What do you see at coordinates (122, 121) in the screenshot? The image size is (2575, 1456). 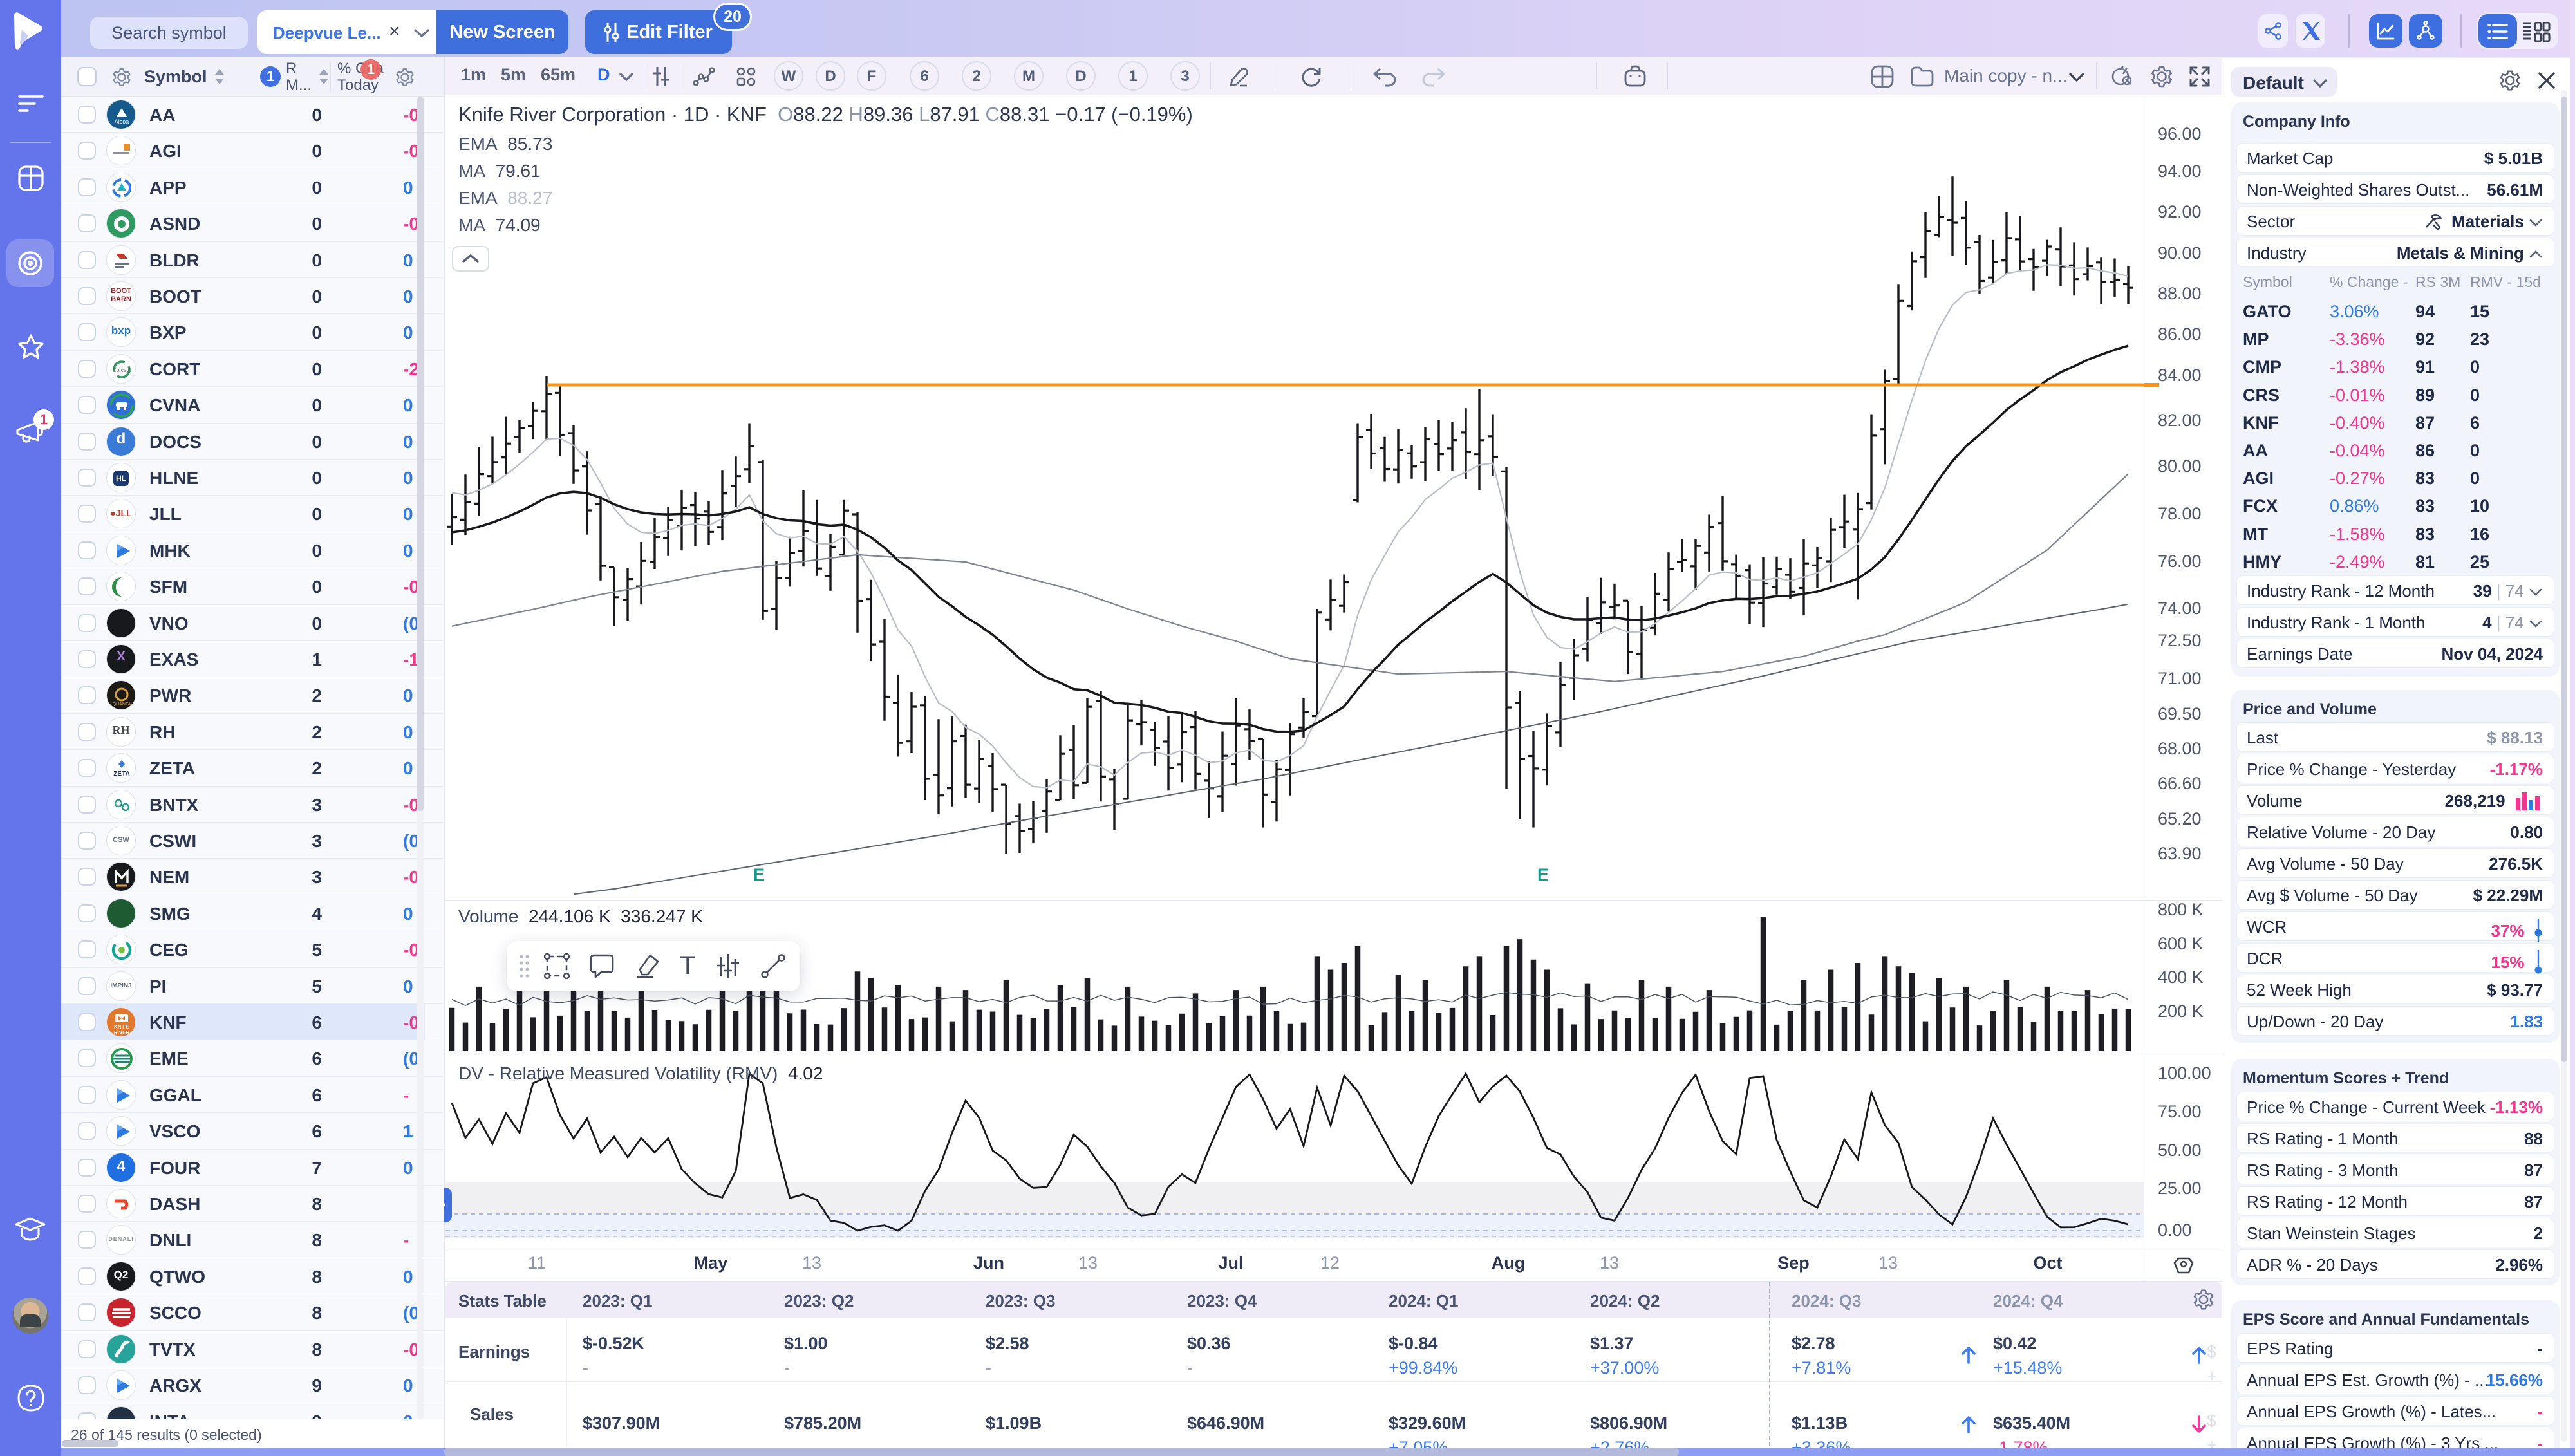 I see `svg-text: Alcoa` at bounding box center [122, 121].